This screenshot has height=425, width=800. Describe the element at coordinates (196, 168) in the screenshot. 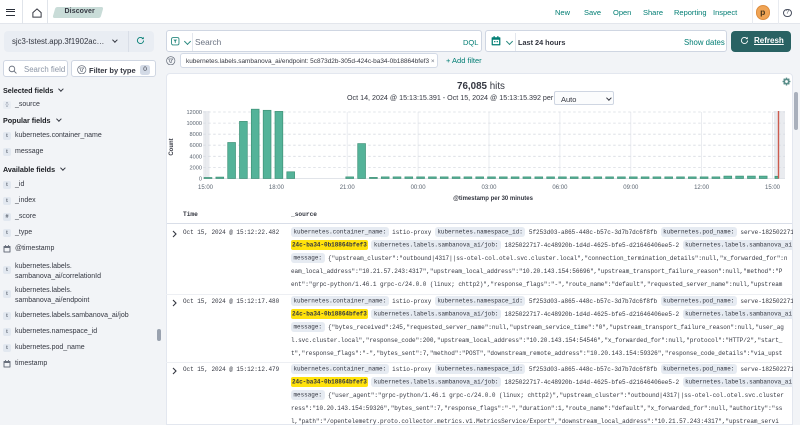

I see `svg-text: 2000` at that location.